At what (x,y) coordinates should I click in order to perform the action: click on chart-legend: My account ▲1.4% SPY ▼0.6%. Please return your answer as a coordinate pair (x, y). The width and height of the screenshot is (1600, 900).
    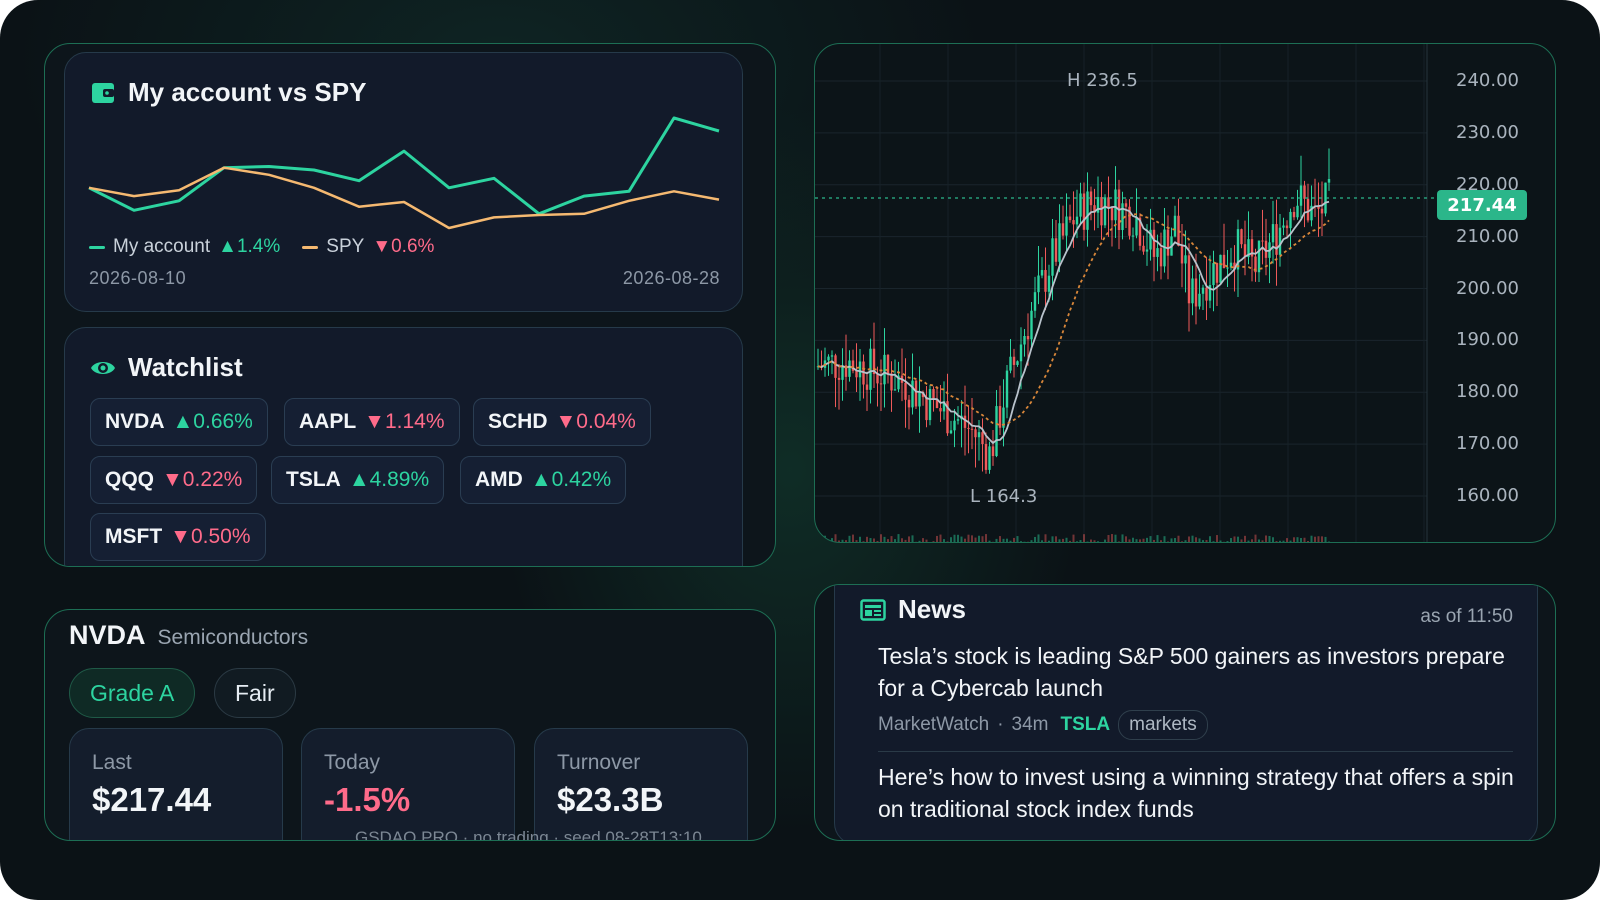
    Looking at the image, I should click on (261, 247).